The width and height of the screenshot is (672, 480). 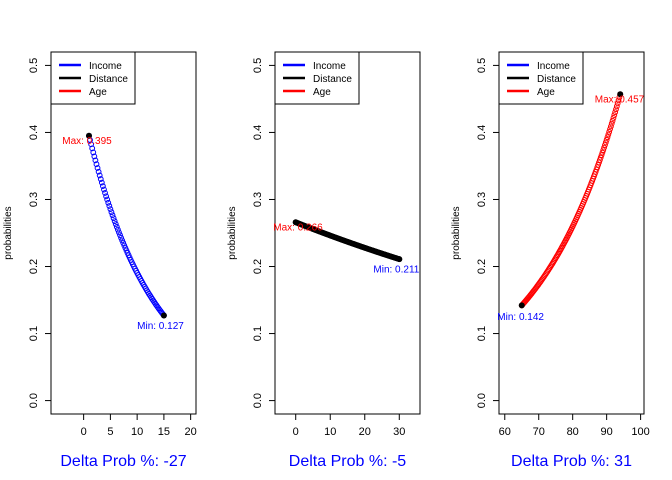 What do you see at coordinates (123, 461) in the screenshot?
I see `x-axis-title: Delta Prob %: -27` at bounding box center [123, 461].